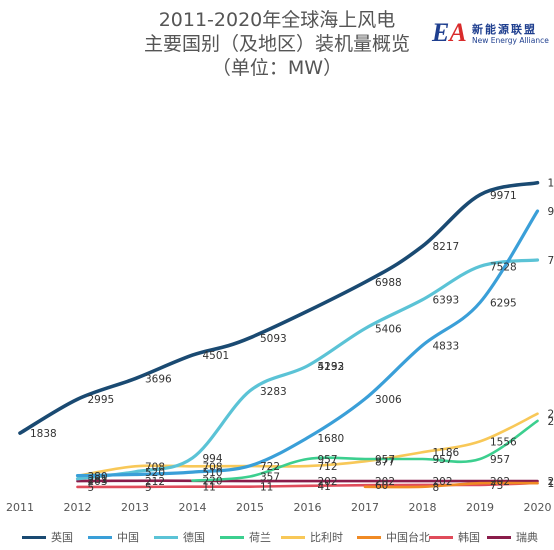 This screenshot has width=554, height=550. Describe the element at coordinates (277, 68) in the screenshot. I see `chart-title-line-3: （单位：MW）` at that location.